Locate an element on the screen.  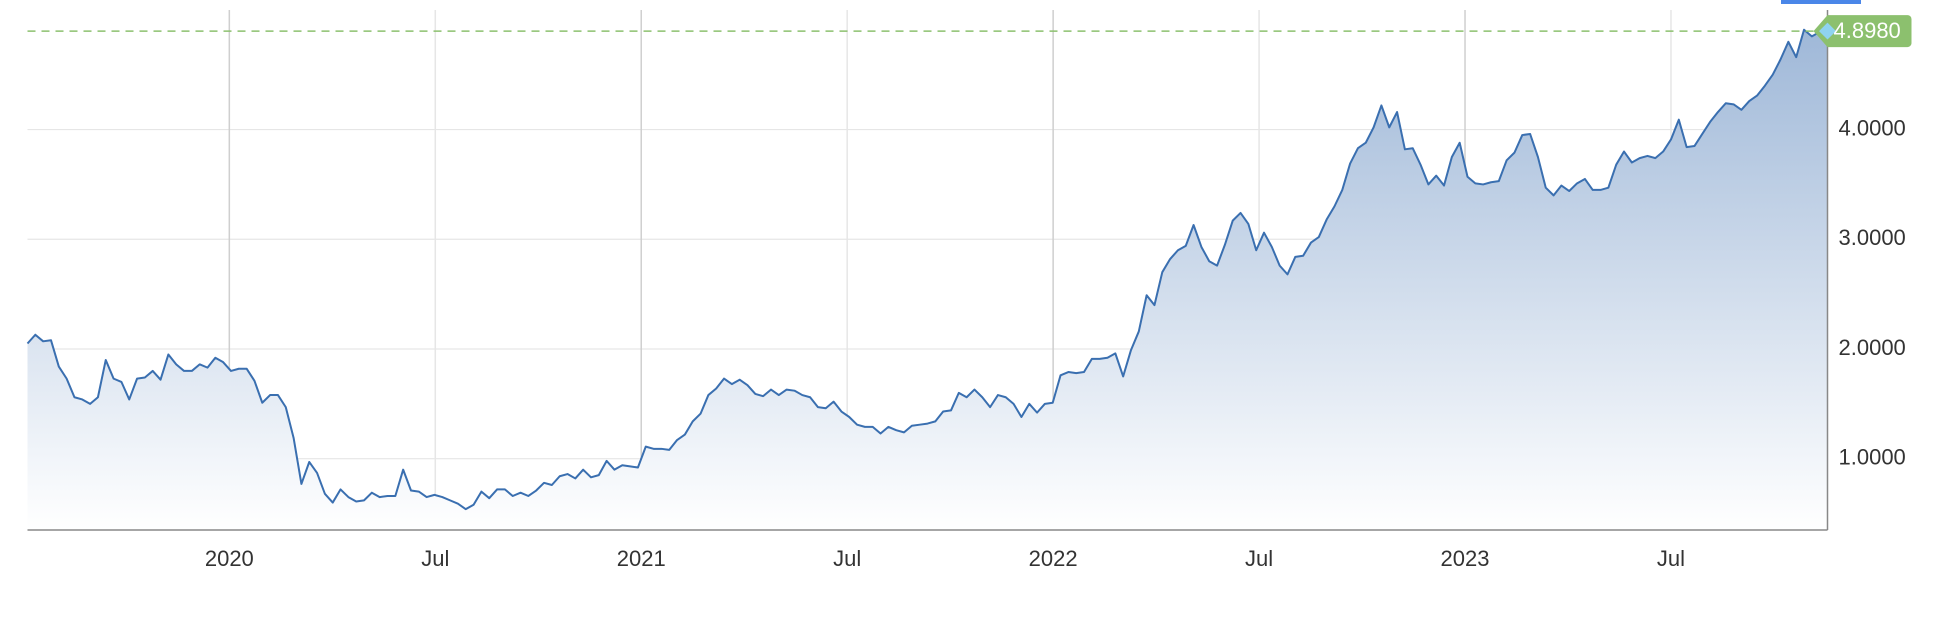
y-tick-label: 4.0000 is located at coordinates (1872, 127).